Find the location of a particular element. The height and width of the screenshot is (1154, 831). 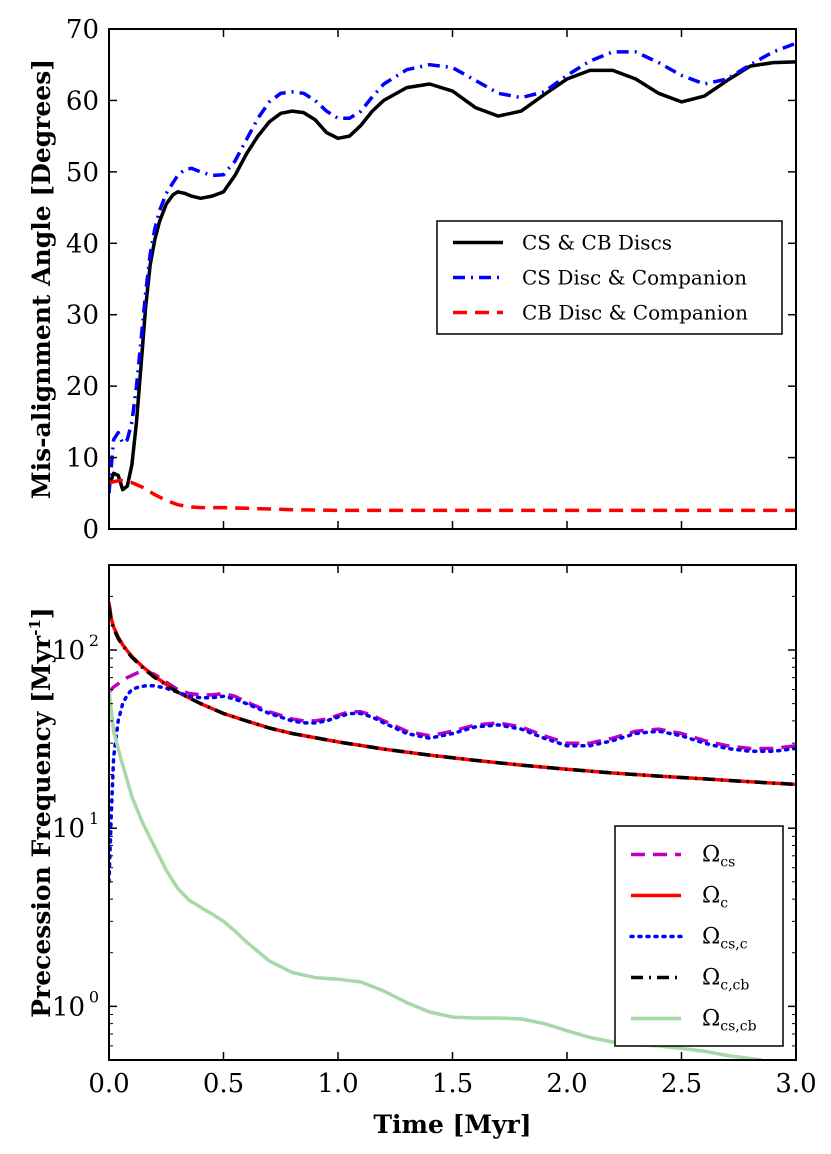

legend-label-4: Ωcs,cb is located at coordinates (729, 1021).